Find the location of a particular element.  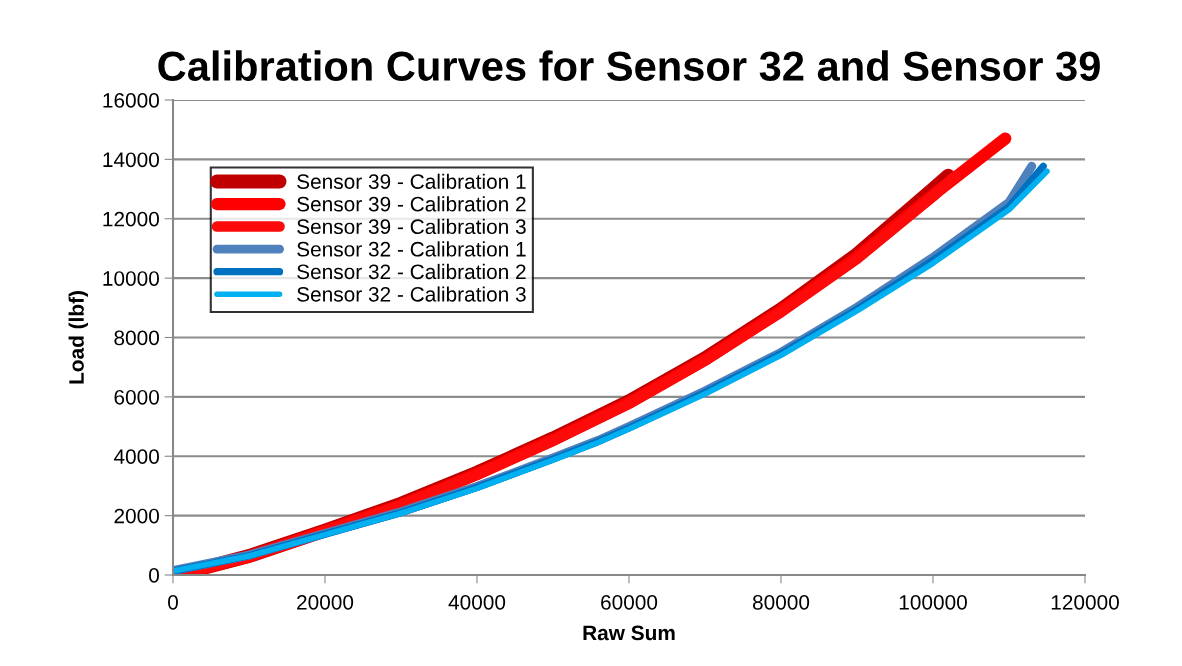

x-tick-label: 0 is located at coordinates (173, 602).